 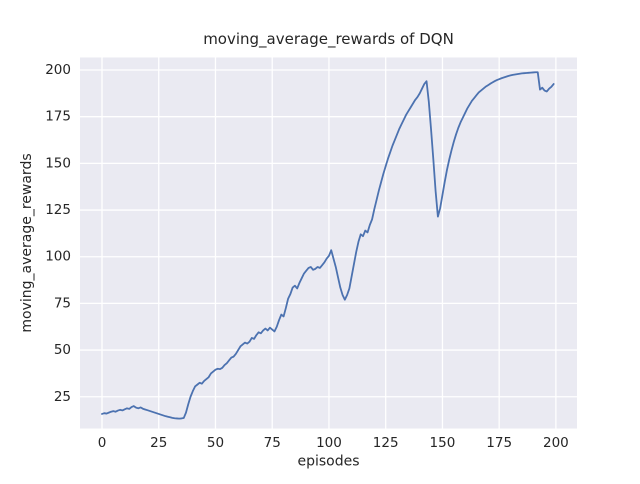 I want to click on x-tick-label: 100, so click(x=329, y=443).